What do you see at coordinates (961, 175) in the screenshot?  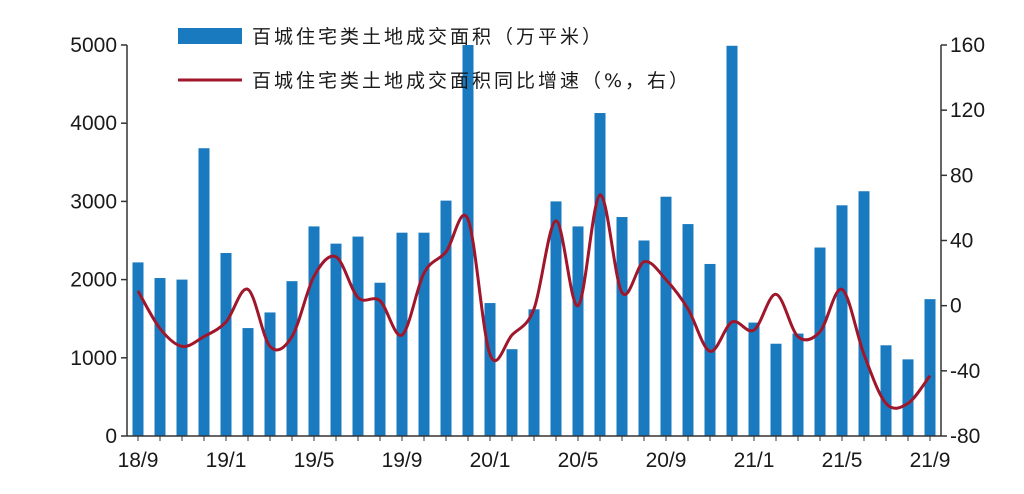 I see `right-tick-label: 80` at bounding box center [961, 175].